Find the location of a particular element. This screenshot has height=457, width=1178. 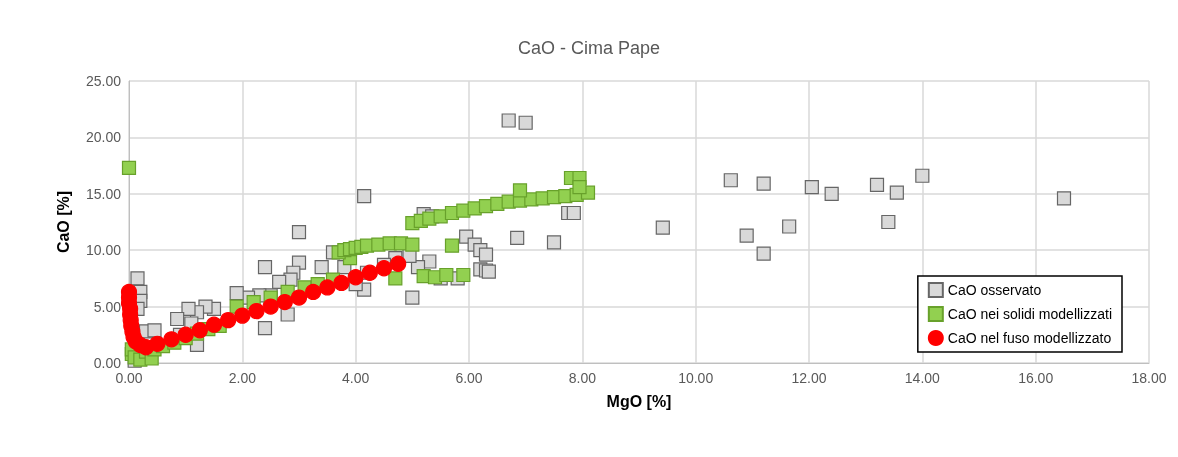

chart-title: CaO - Cima Pape is located at coordinates (589, 48).